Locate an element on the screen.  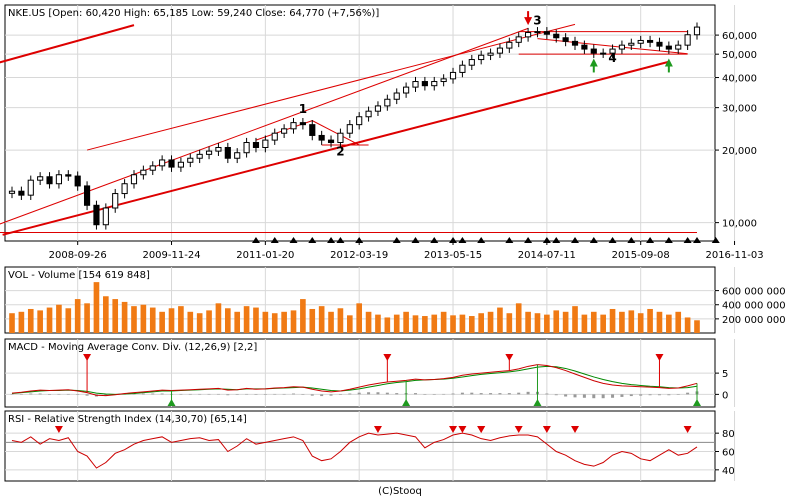
rsi-tick-label: 80 is located at coordinates (728, 434).